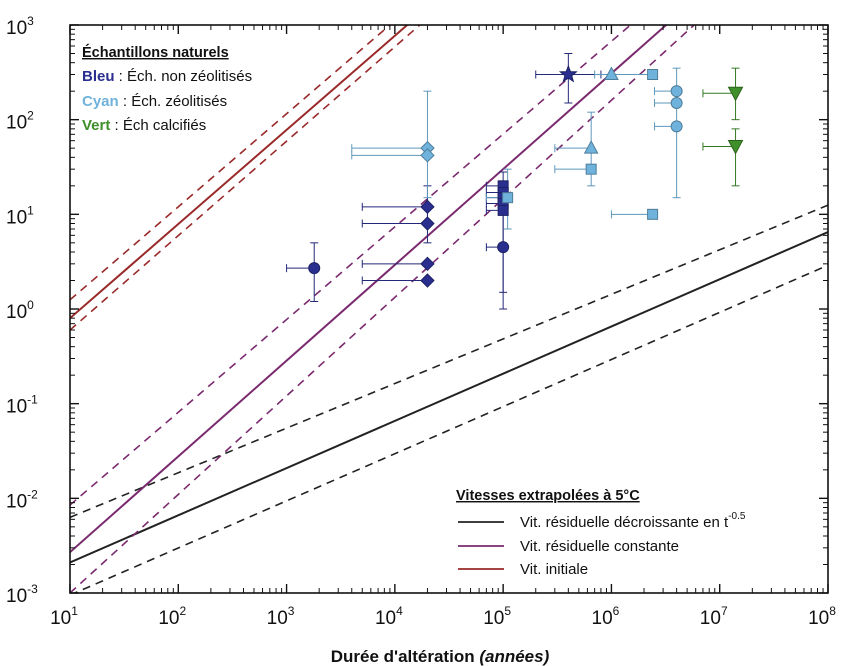 The width and height of the screenshot is (850, 666). Describe the element at coordinates (591, 169) in the screenshot. I see `point-cyan-4-marker` at that location.